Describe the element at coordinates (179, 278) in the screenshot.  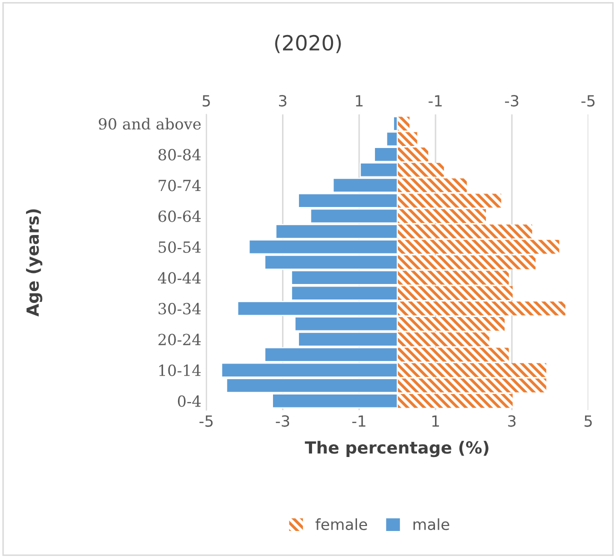
I see `y-tick-label: 40-44` at that location.